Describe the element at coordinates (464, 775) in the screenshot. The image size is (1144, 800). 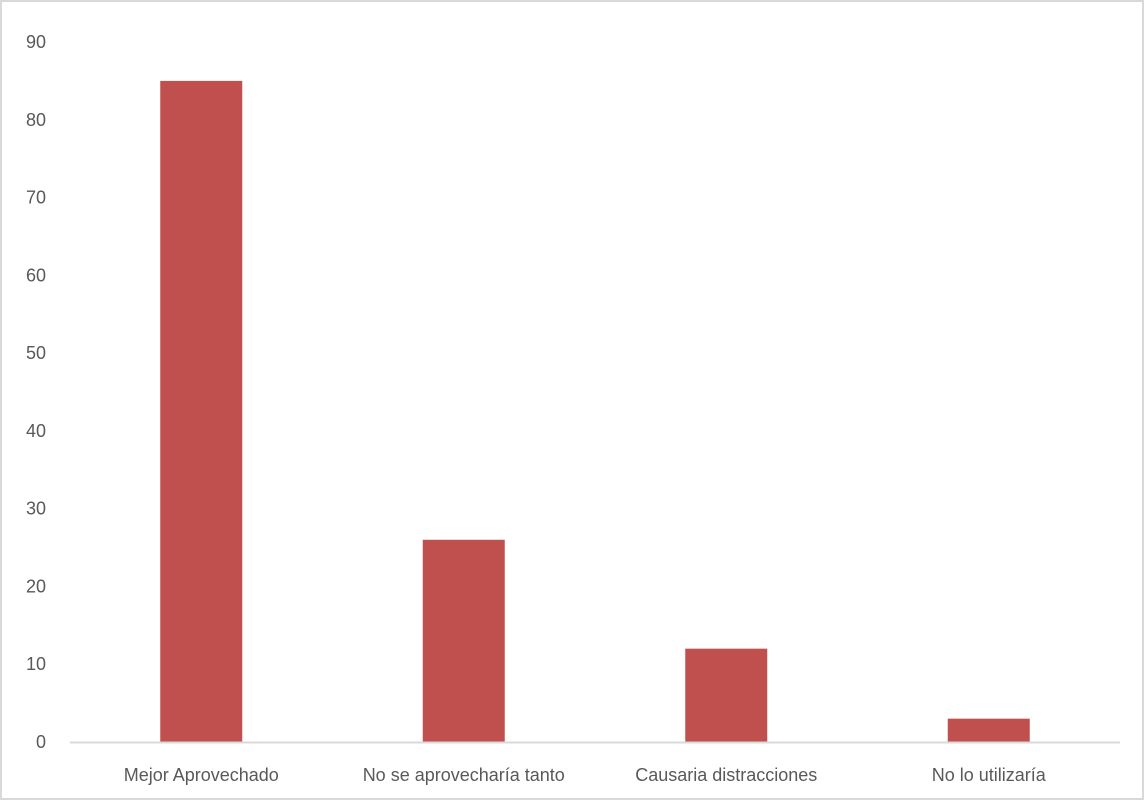
I see `x-category-label: No se aprovecharía tanto` at that location.